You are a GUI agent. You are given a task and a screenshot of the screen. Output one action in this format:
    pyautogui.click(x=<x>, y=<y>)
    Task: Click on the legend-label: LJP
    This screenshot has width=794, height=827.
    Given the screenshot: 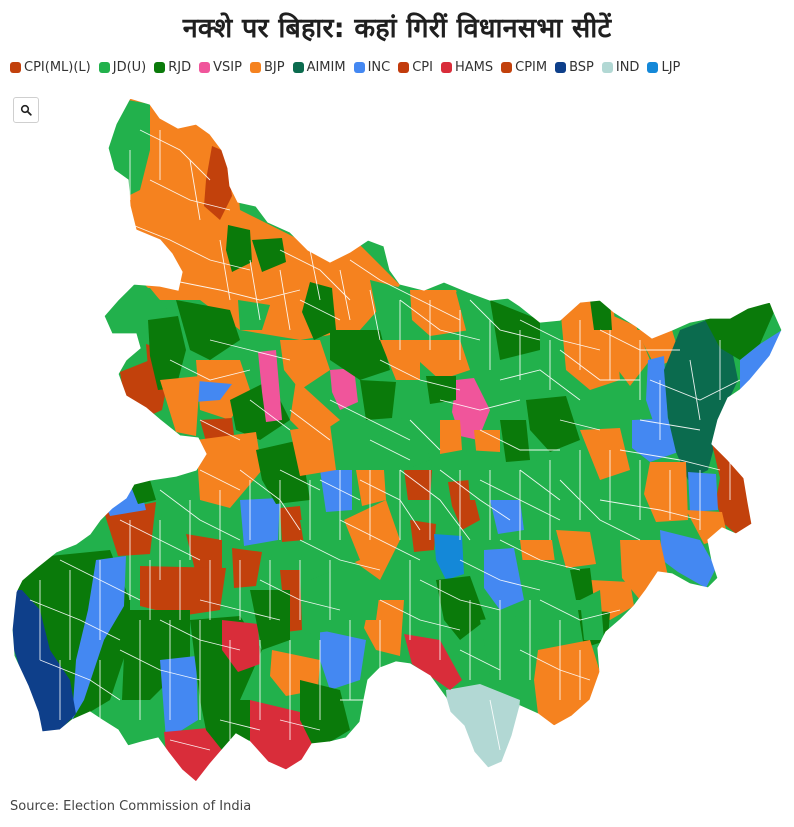 What is the action you would take?
    pyautogui.click(x=671, y=67)
    